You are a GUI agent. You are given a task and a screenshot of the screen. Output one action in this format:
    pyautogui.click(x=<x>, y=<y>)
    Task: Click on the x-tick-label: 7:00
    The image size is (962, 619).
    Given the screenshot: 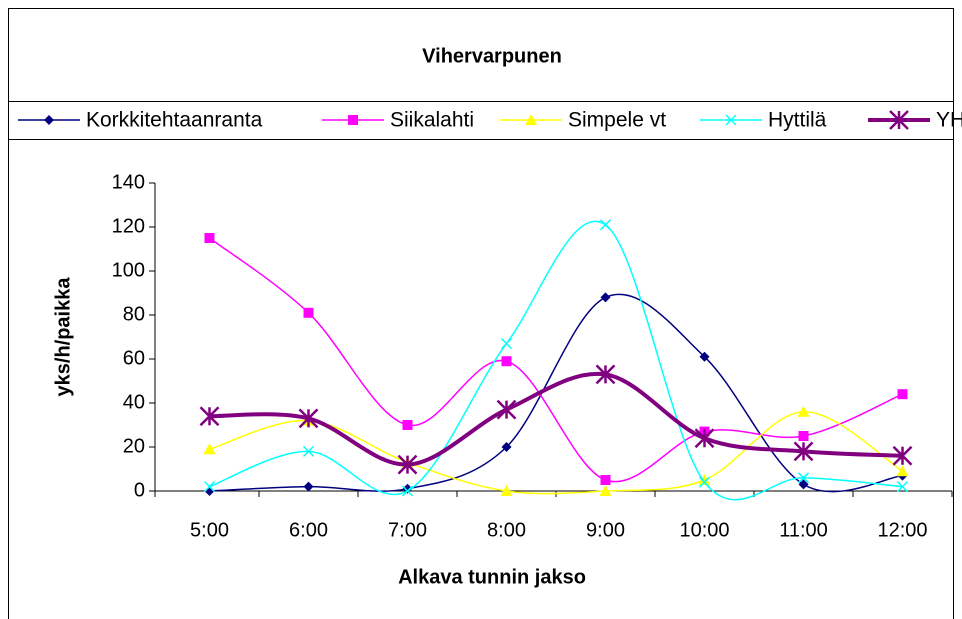 What is the action you would take?
    pyautogui.click(x=407, y=530)
    